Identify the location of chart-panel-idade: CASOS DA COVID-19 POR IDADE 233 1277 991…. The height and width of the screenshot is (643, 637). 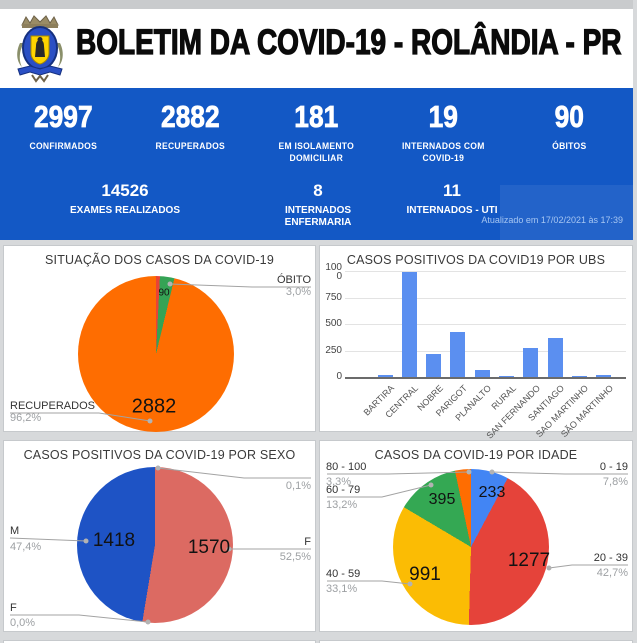
(476, 536).